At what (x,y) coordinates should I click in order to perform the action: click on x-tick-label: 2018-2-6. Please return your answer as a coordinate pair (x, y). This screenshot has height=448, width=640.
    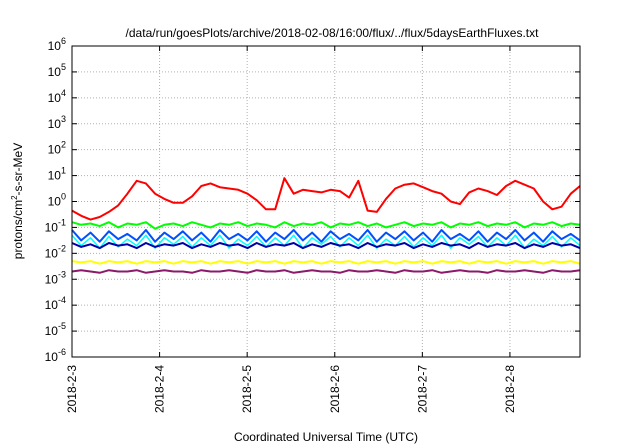
    Looking at the image, I should click on (335, 389).